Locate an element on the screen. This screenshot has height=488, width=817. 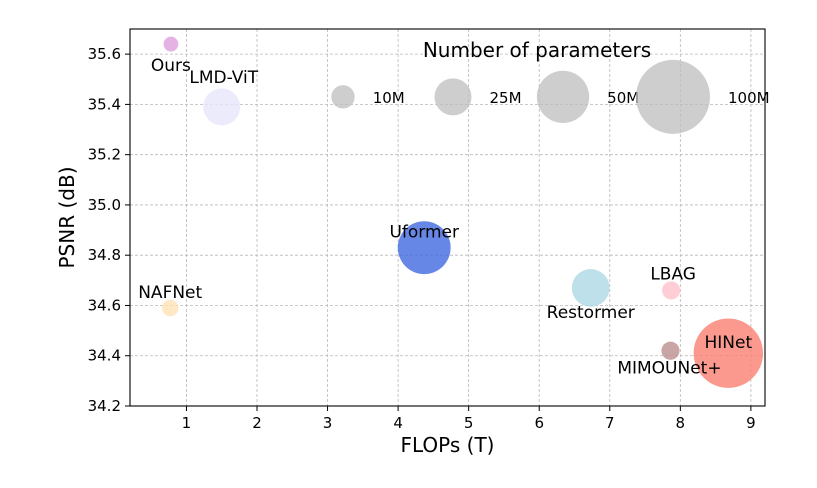
y-axis-label: PSNR (dB) is located at coordinates (67, 218).